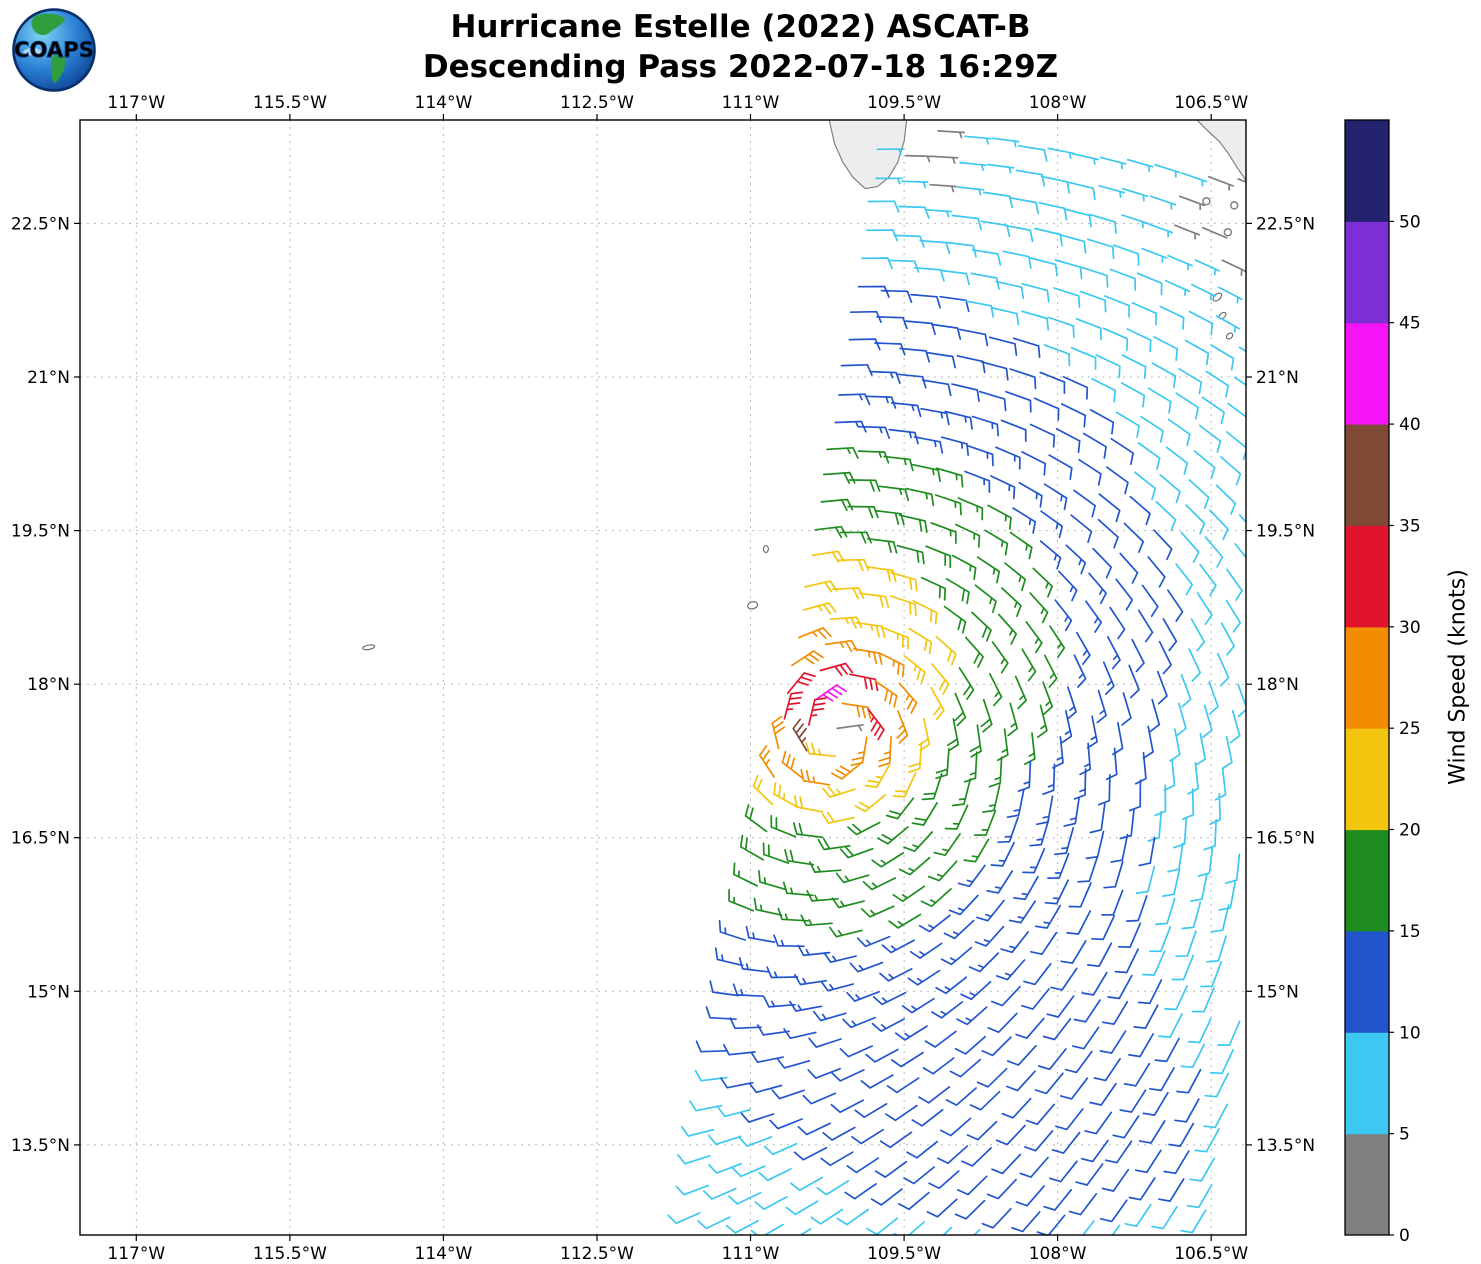 This screenshot has width=1481, height=1264. What do you see at coordinates (444, 103) in the screenshot?
I see `lon-tick-label-top: 114°W` at bounding box center [444, 103].